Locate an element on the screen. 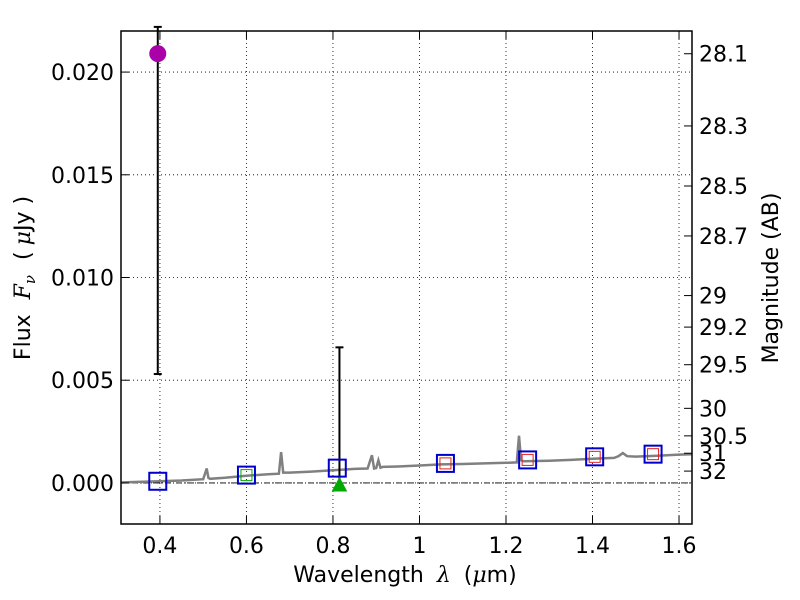  x-tick-label: 0.6 is located at coordinates (246, 546).